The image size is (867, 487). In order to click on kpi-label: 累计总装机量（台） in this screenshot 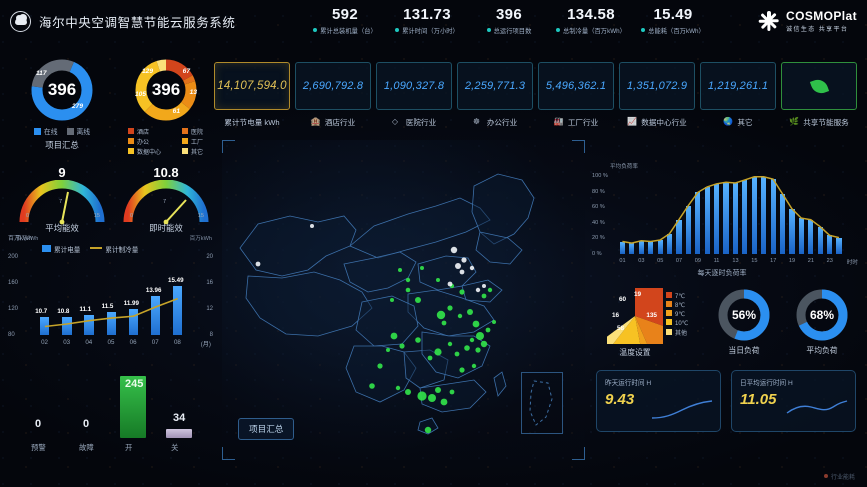, I will do `click(345, 30)`.